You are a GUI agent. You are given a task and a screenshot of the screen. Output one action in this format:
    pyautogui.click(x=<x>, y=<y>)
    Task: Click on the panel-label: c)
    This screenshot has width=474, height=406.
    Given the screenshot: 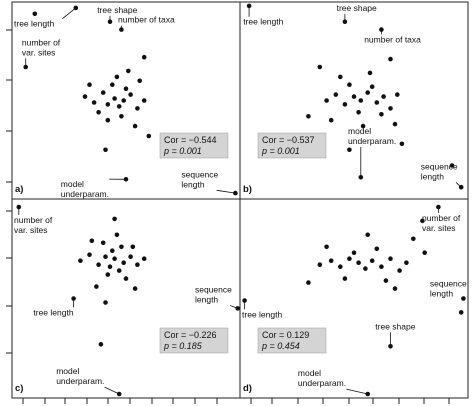 What is the action you would take?
    pyautogui.click(x=19, y=388)
    